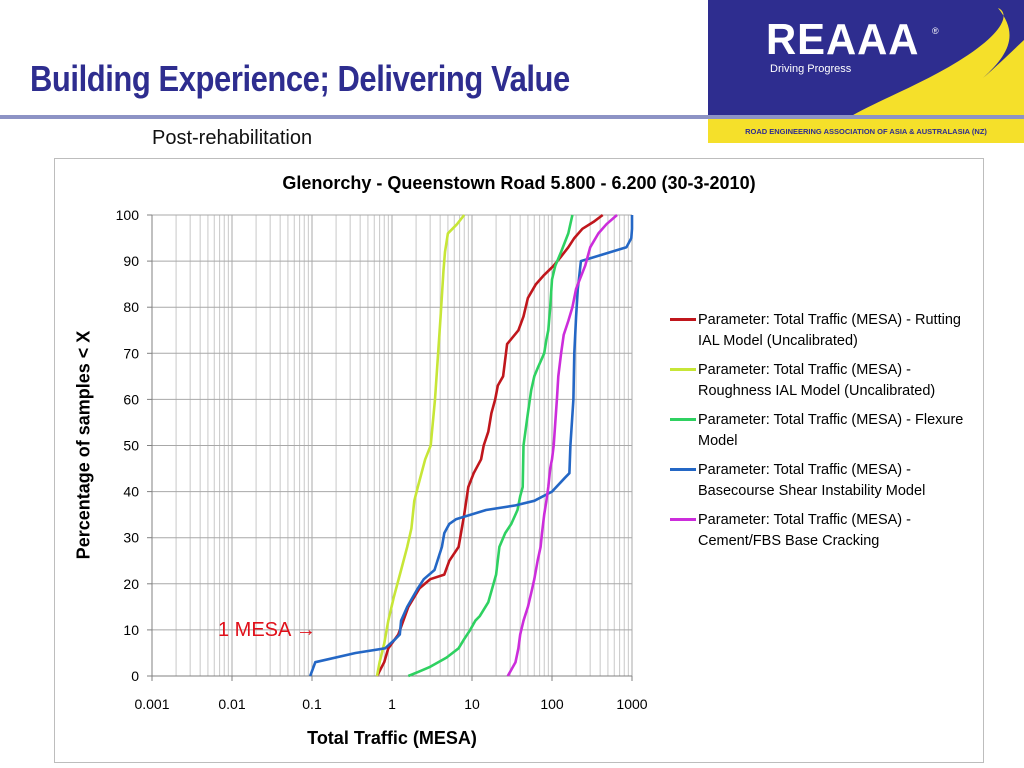  I want to click on x-tick-label: 1000, so click(631, 704).